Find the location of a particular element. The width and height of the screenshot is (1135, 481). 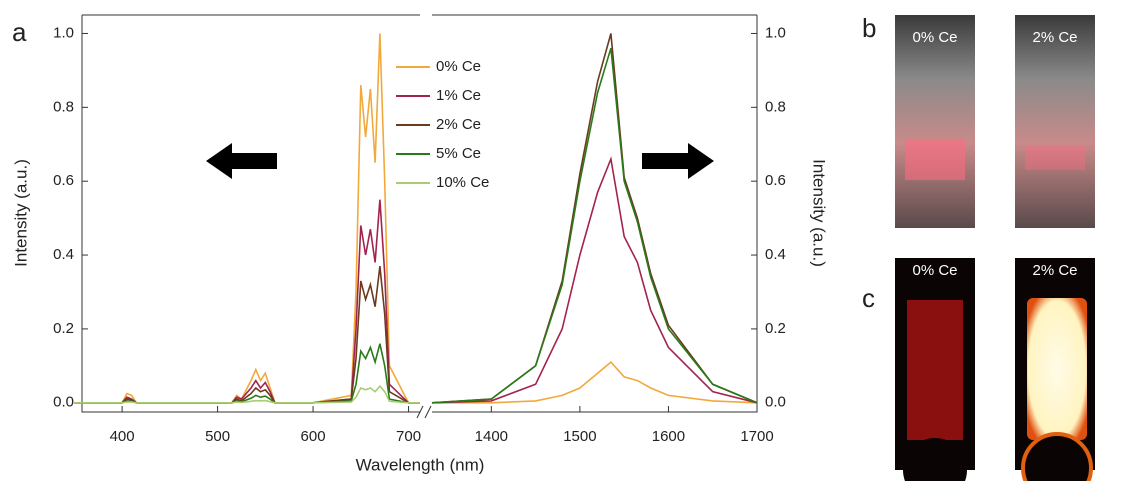

legend-label: 0% Ce is located at coordinates (458, 66).